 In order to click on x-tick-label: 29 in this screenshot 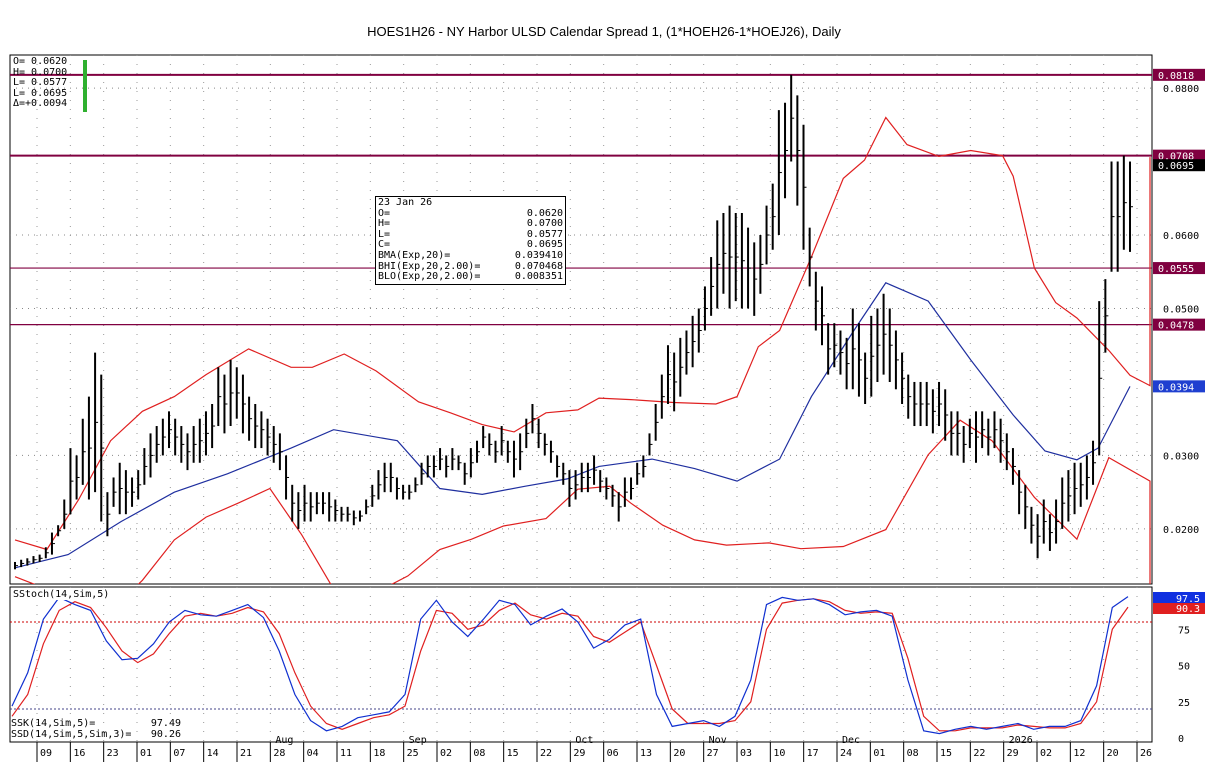, I will do `click(579, 753)`.